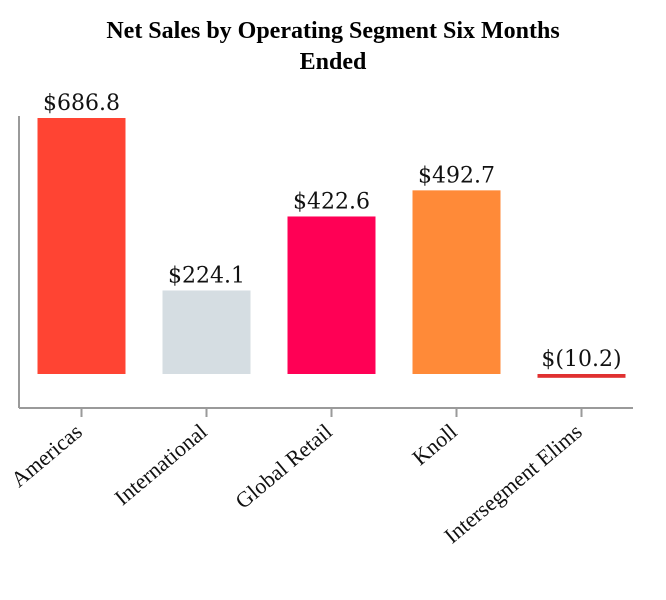  Describe the element at coordinates (206, 275) in the screenshot. I see `data-label-international: $224.1` at that location.